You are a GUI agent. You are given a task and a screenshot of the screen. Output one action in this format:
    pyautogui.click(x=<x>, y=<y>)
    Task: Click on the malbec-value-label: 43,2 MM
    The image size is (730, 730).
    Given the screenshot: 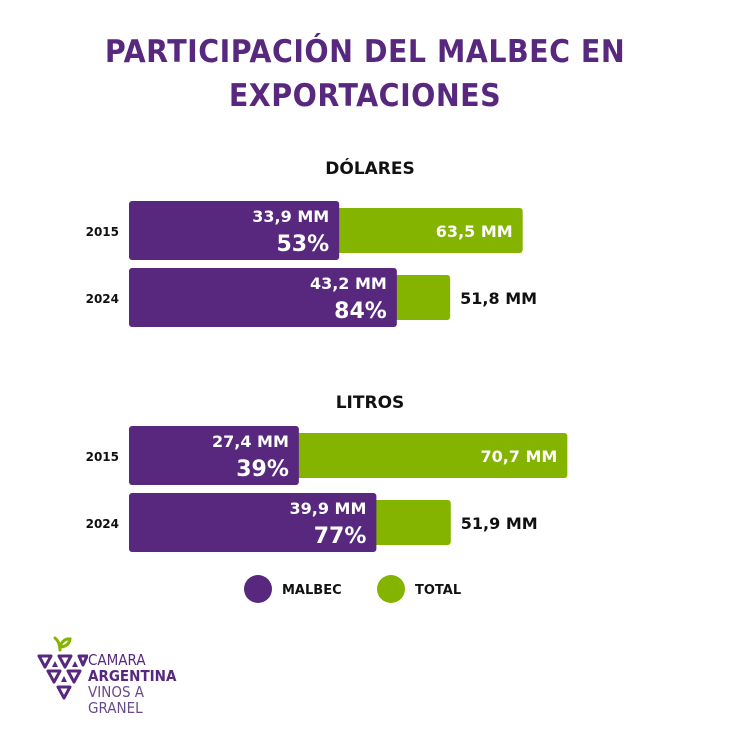 What is the action you would take?
    pyautogui.click(x=348, y=283)
    